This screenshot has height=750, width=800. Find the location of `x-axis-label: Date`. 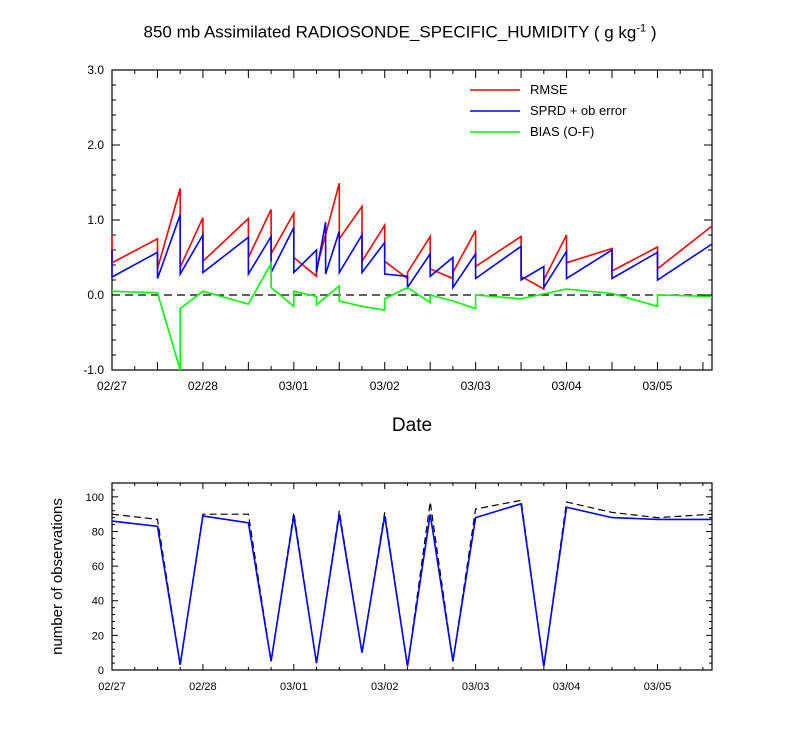

x-axis-label: Date is located at coordinates (412, 425).